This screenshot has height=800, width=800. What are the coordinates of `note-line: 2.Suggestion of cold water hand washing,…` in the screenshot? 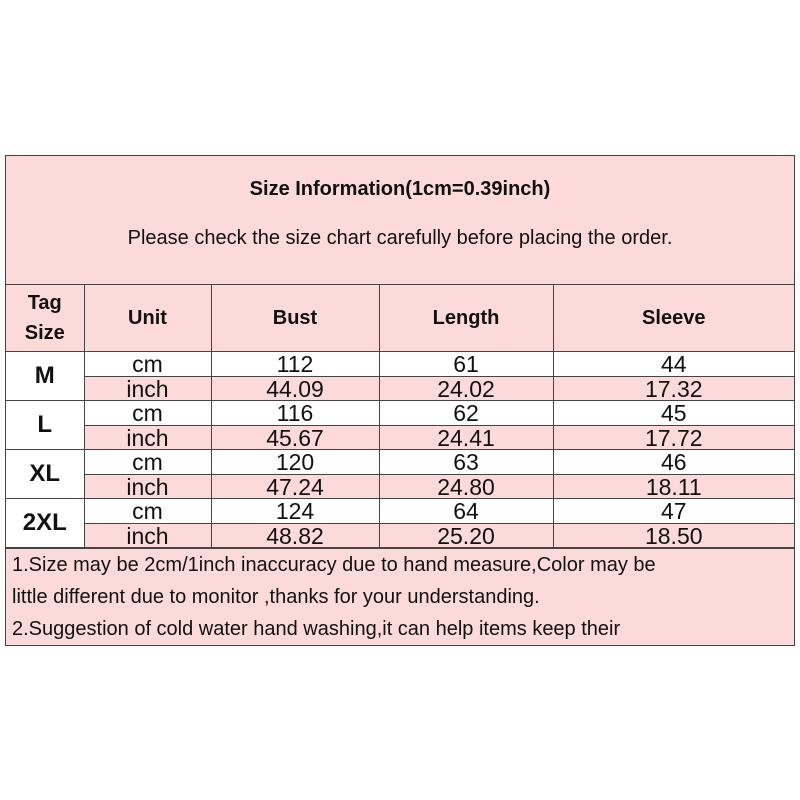 It's located at (316, 629).